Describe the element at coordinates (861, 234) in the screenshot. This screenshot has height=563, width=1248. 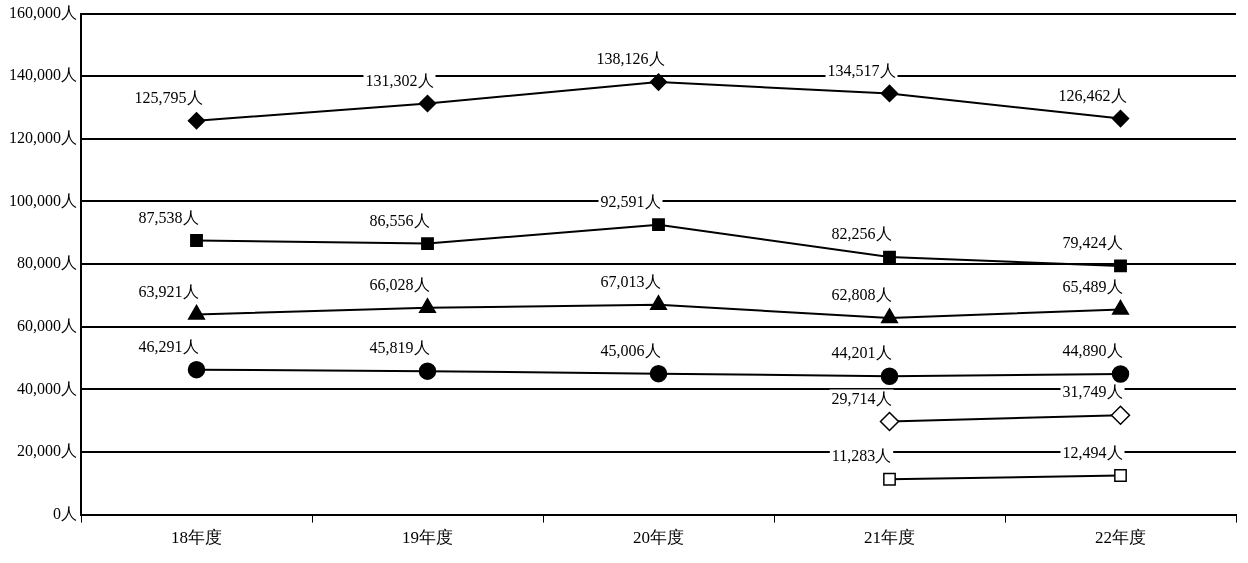
I see `data-label: 82,256人` at that location.